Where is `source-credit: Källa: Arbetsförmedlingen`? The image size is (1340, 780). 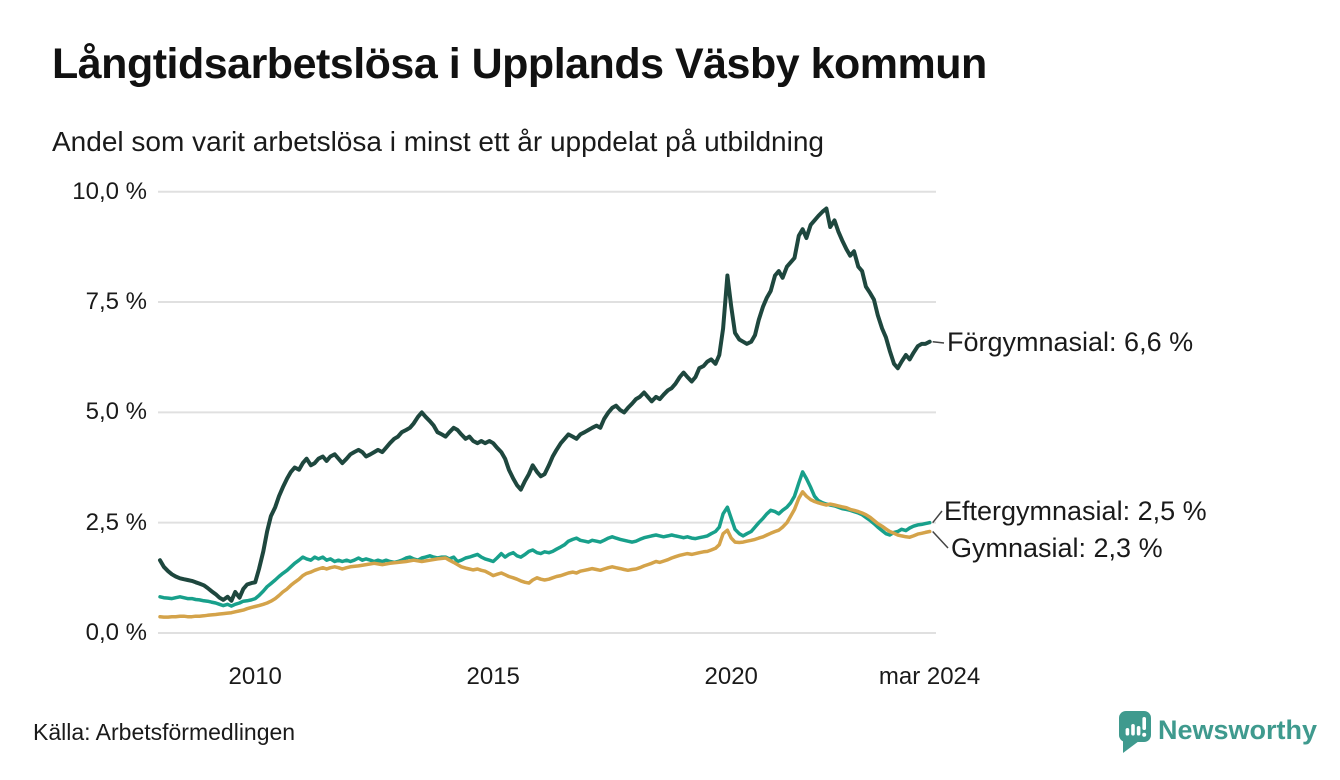 source-credit: Källa: Arbetsförmedlingen is located at coordinates (164, 732).